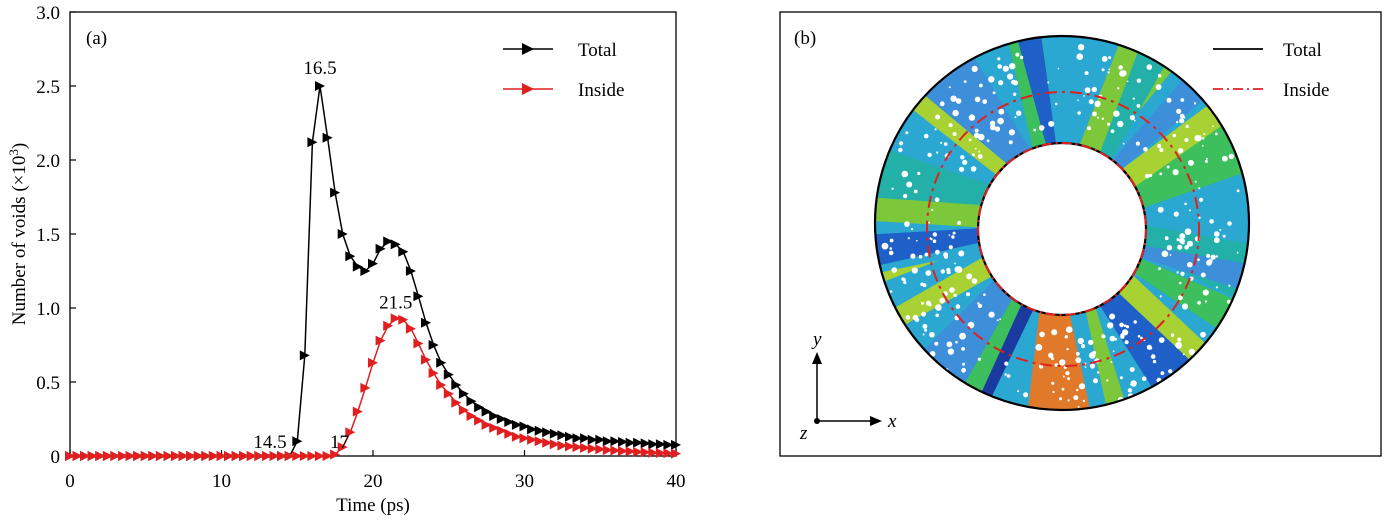  What do you see at coordinates (373, 481) in the screenshot?
I see `x-tick-label: 20` at bounding box center [373, 481].